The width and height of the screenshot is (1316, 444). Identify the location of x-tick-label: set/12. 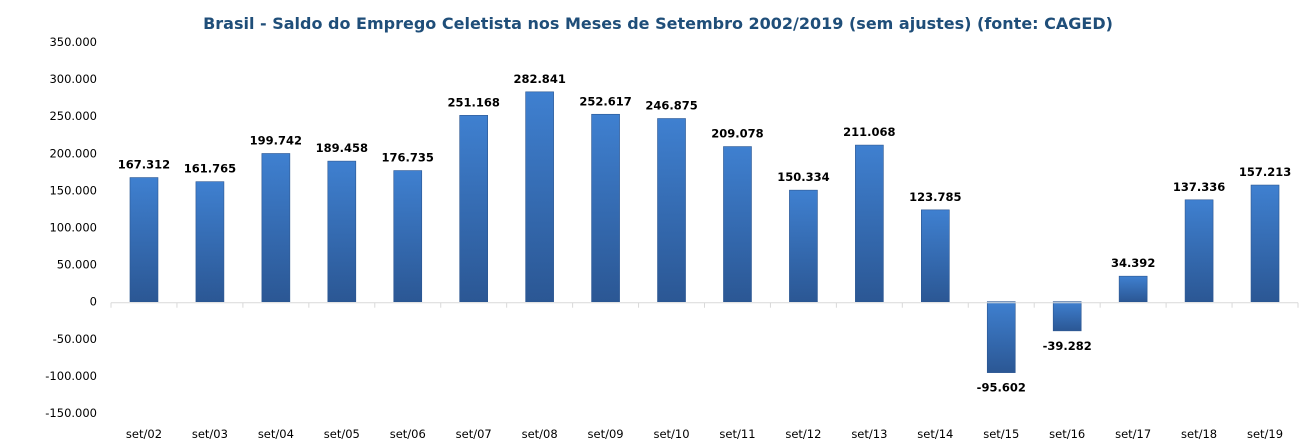
(803, 434).